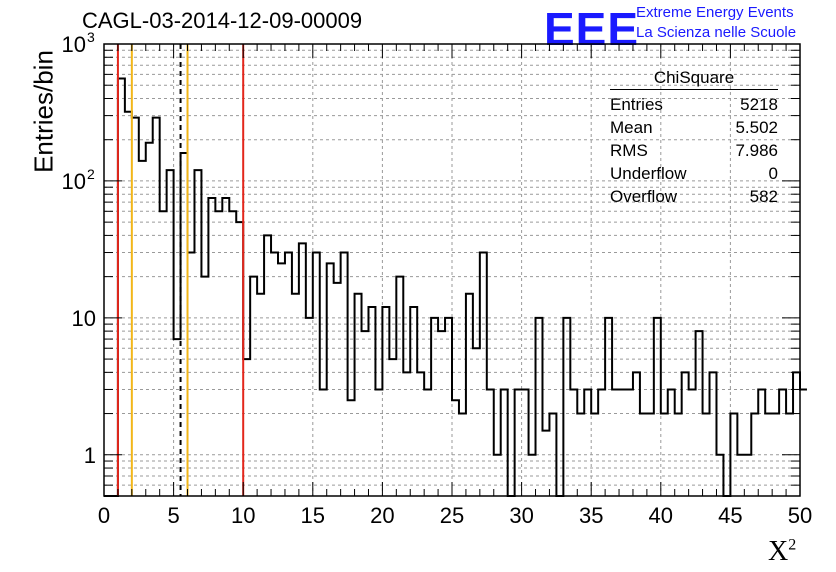 The image size is (836, 572). Describe the element at coordinates (90, 455) in the screenshot. I see `y-tick-label: 1` at that location.